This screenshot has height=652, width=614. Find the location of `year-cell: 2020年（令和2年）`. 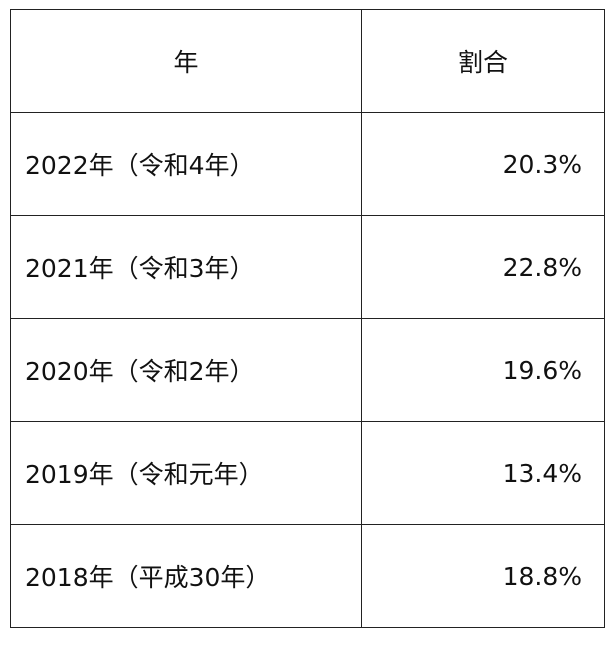

year-cell: 2020年（令和2年） is located at coordinates (186, 370).